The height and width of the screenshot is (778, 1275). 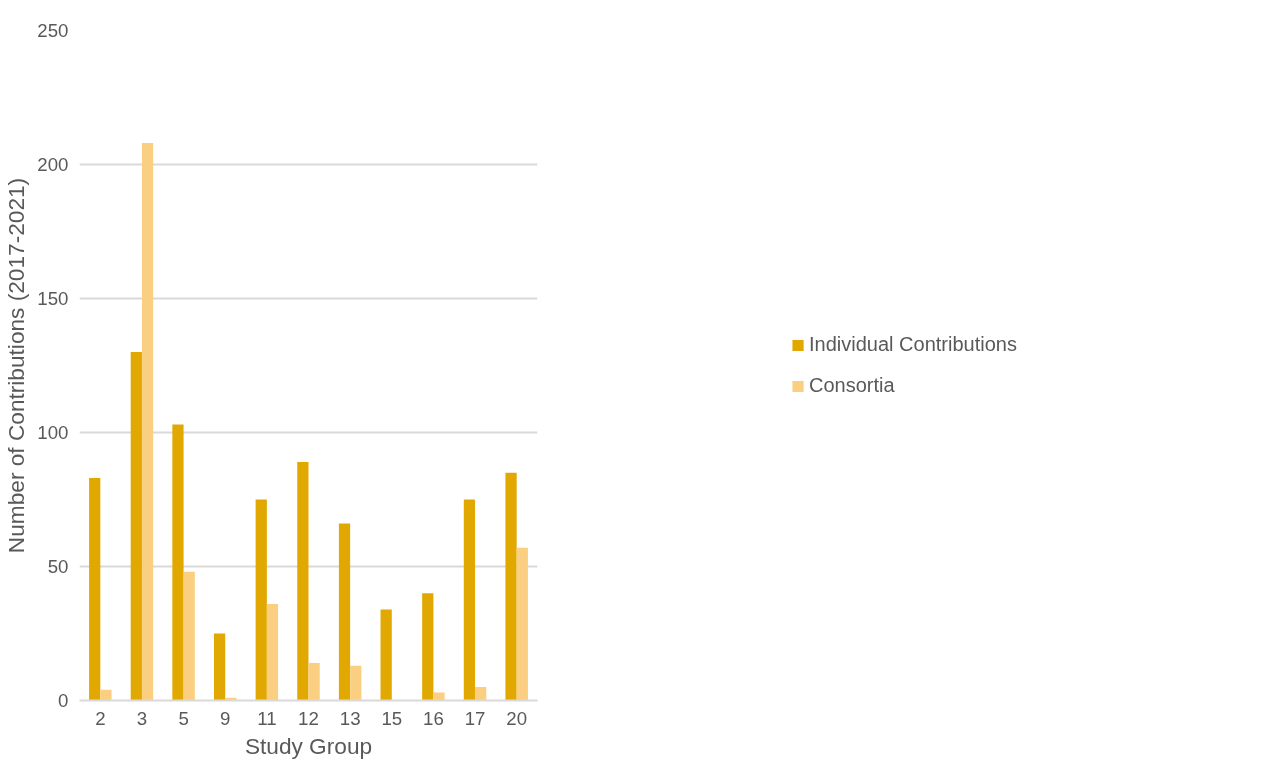 I want to click on x-tick-label: 12, so click(x=308, y=718).